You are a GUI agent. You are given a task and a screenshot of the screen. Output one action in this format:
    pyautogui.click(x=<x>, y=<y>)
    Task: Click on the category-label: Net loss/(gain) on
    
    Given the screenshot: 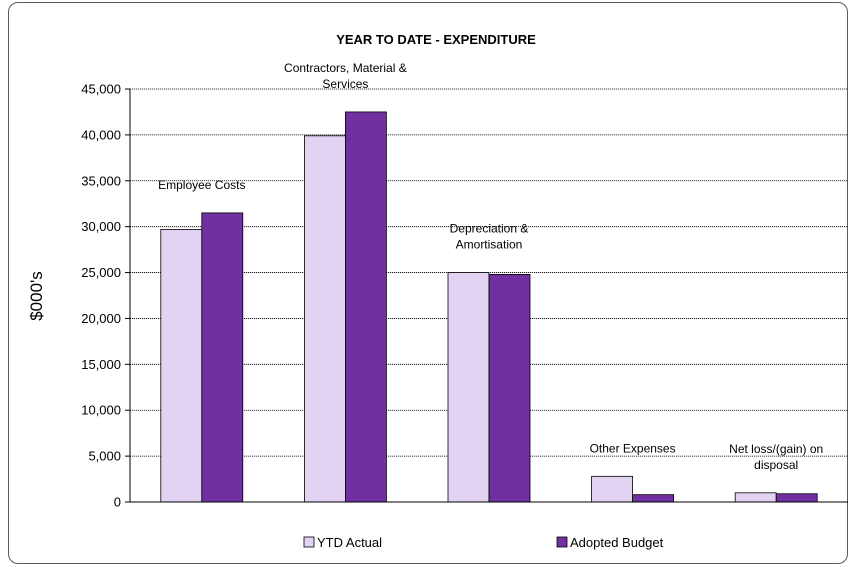 What is the action you would take?
    pyautogui.click(x=776, y=449)
    